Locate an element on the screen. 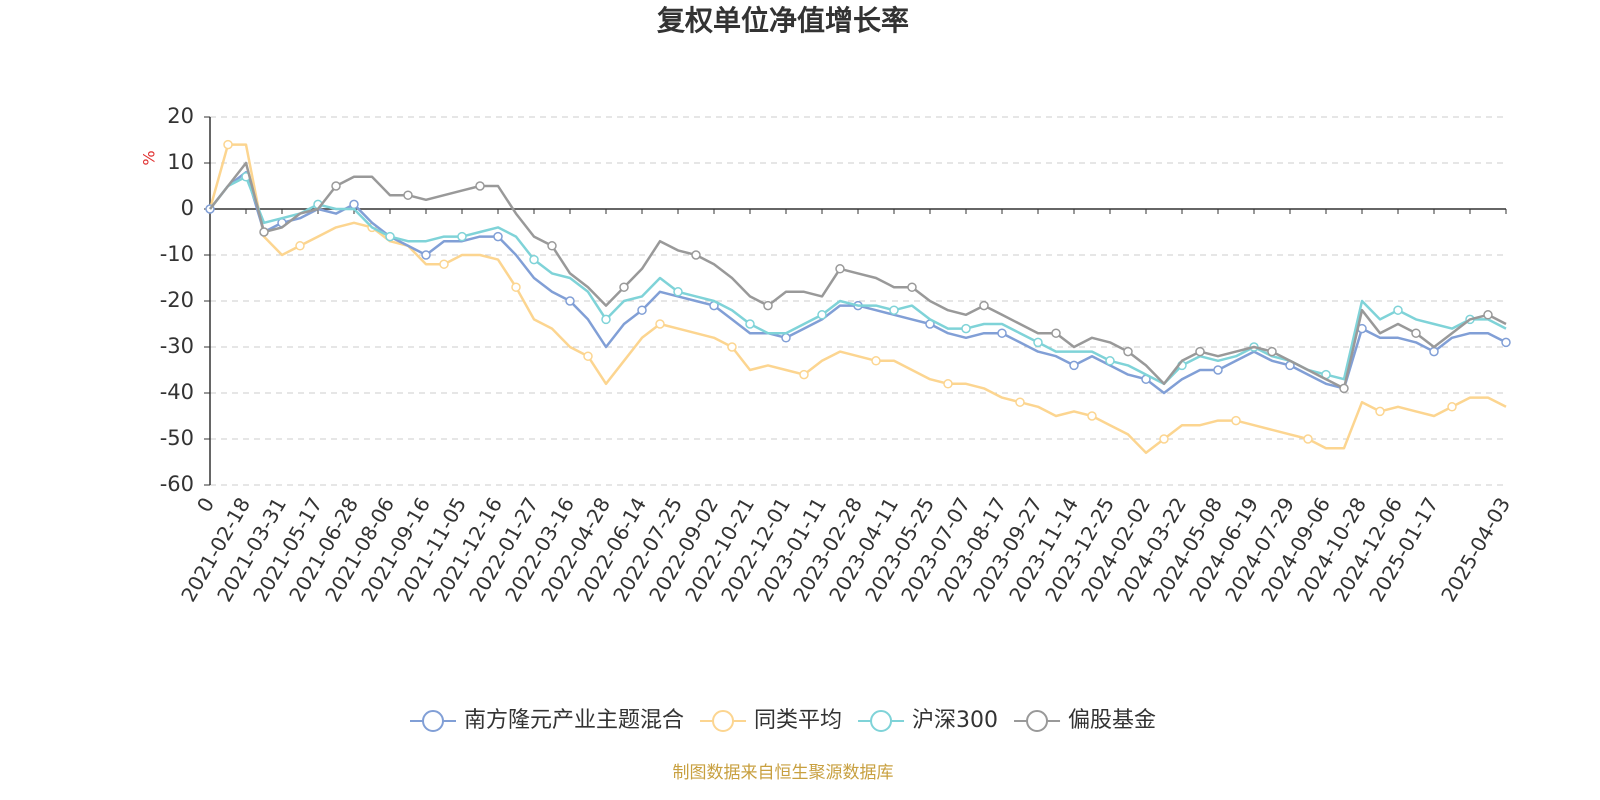  y-tick-label: 20 is located at coordinates (180, 116).